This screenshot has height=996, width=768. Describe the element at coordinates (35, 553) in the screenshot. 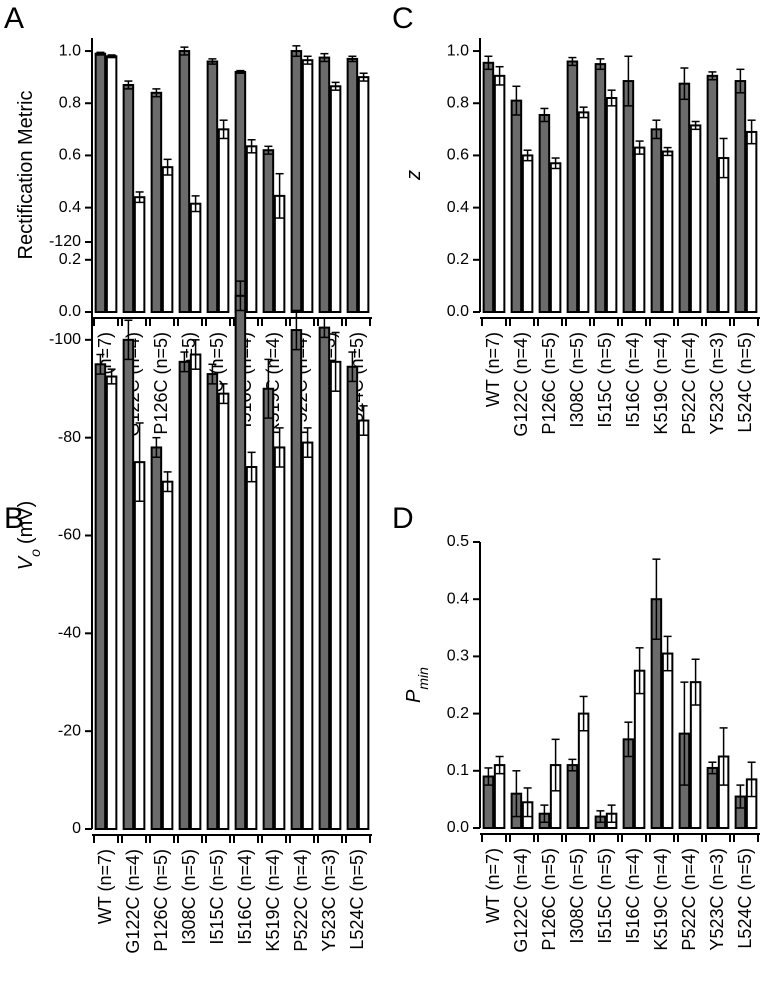

I see `y-axis-label-sub: o` at that location.